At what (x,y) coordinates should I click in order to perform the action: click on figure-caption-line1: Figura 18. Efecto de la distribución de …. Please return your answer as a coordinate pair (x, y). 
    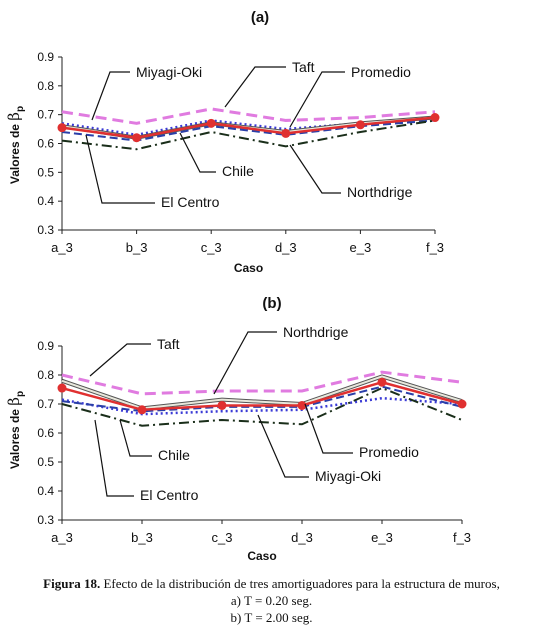
    Looking at the image, I should click on (271, 584).